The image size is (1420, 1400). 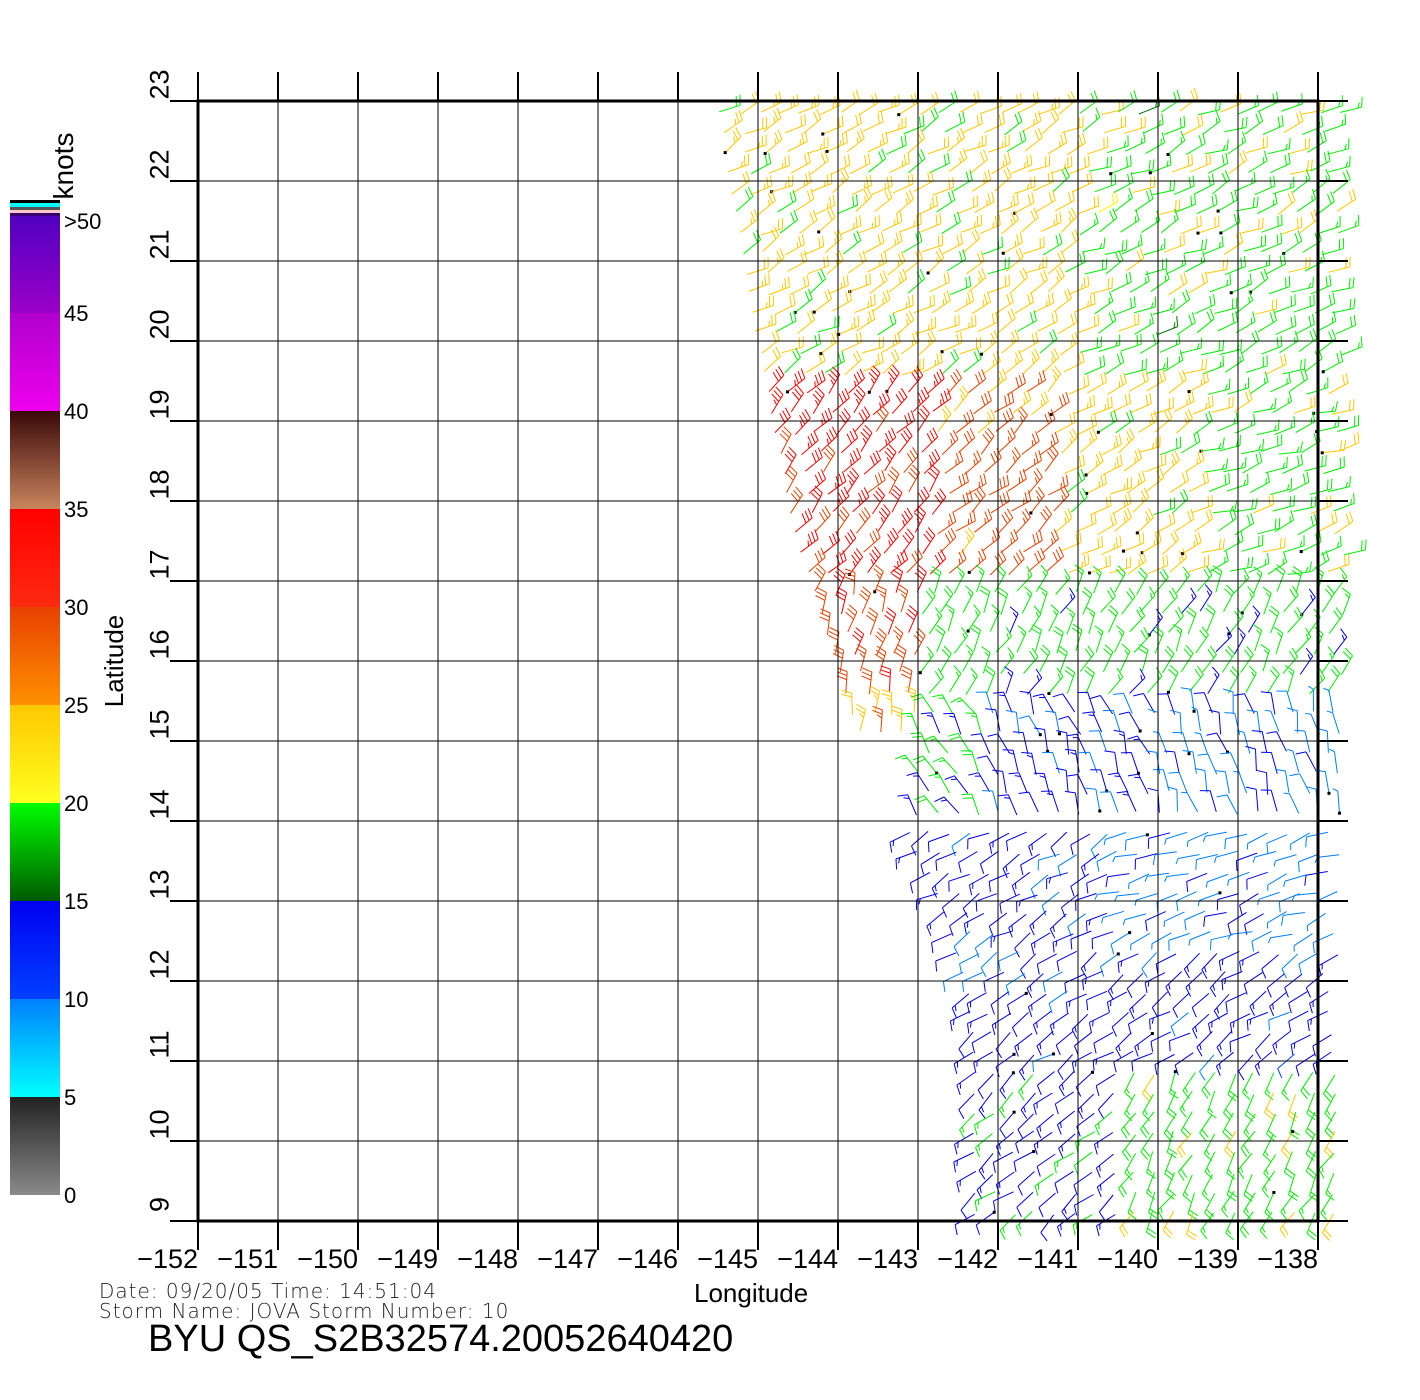 What do you see at coordinates (1140, 731) in the screenshot?
I see `rain-flag-marker` at bounding box center [1140, 731].